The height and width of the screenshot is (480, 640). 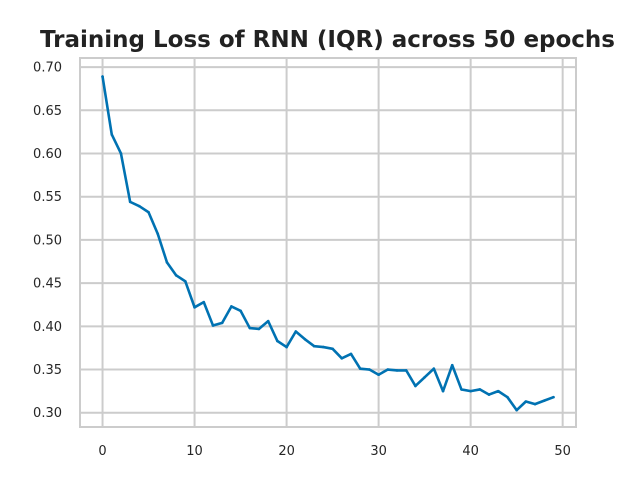 I want to click on x-tick-label: 50, so click(x=562, y=451).